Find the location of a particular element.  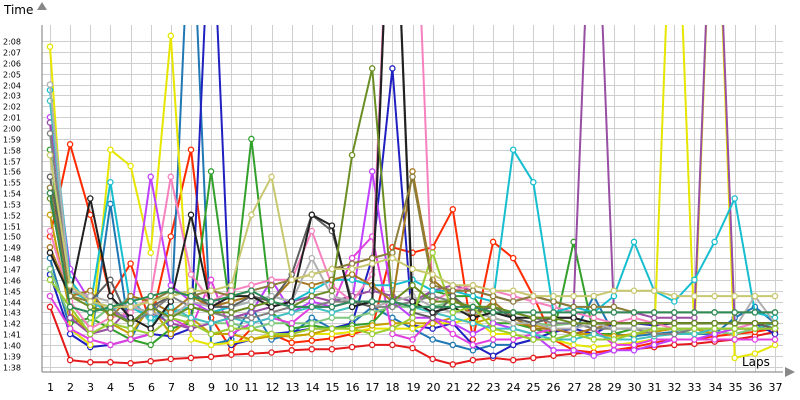

x-tick-label: 29 is located at coordinates (615, 387).